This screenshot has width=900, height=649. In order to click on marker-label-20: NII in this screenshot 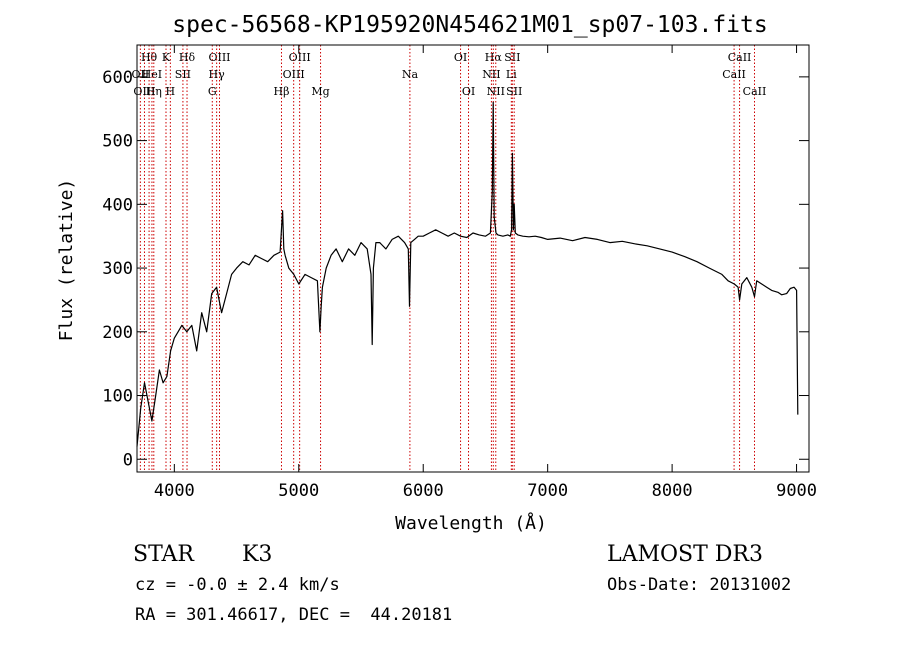, I will do `click(491, 74)`.